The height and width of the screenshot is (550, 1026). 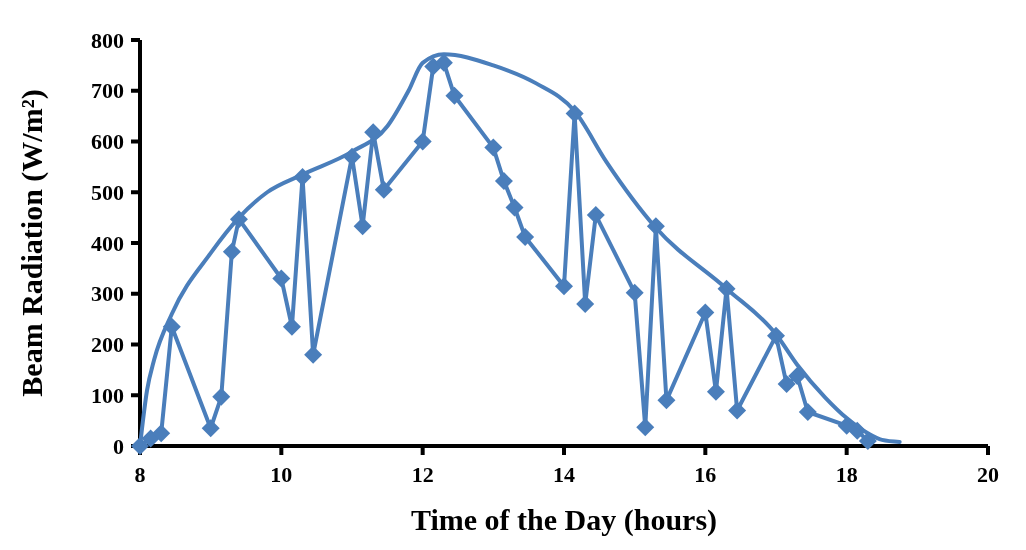 What do you see at coordinates (107, 395) in the screenshot?
I see `y-tick-label: 100` at bounding box center [107, 395].